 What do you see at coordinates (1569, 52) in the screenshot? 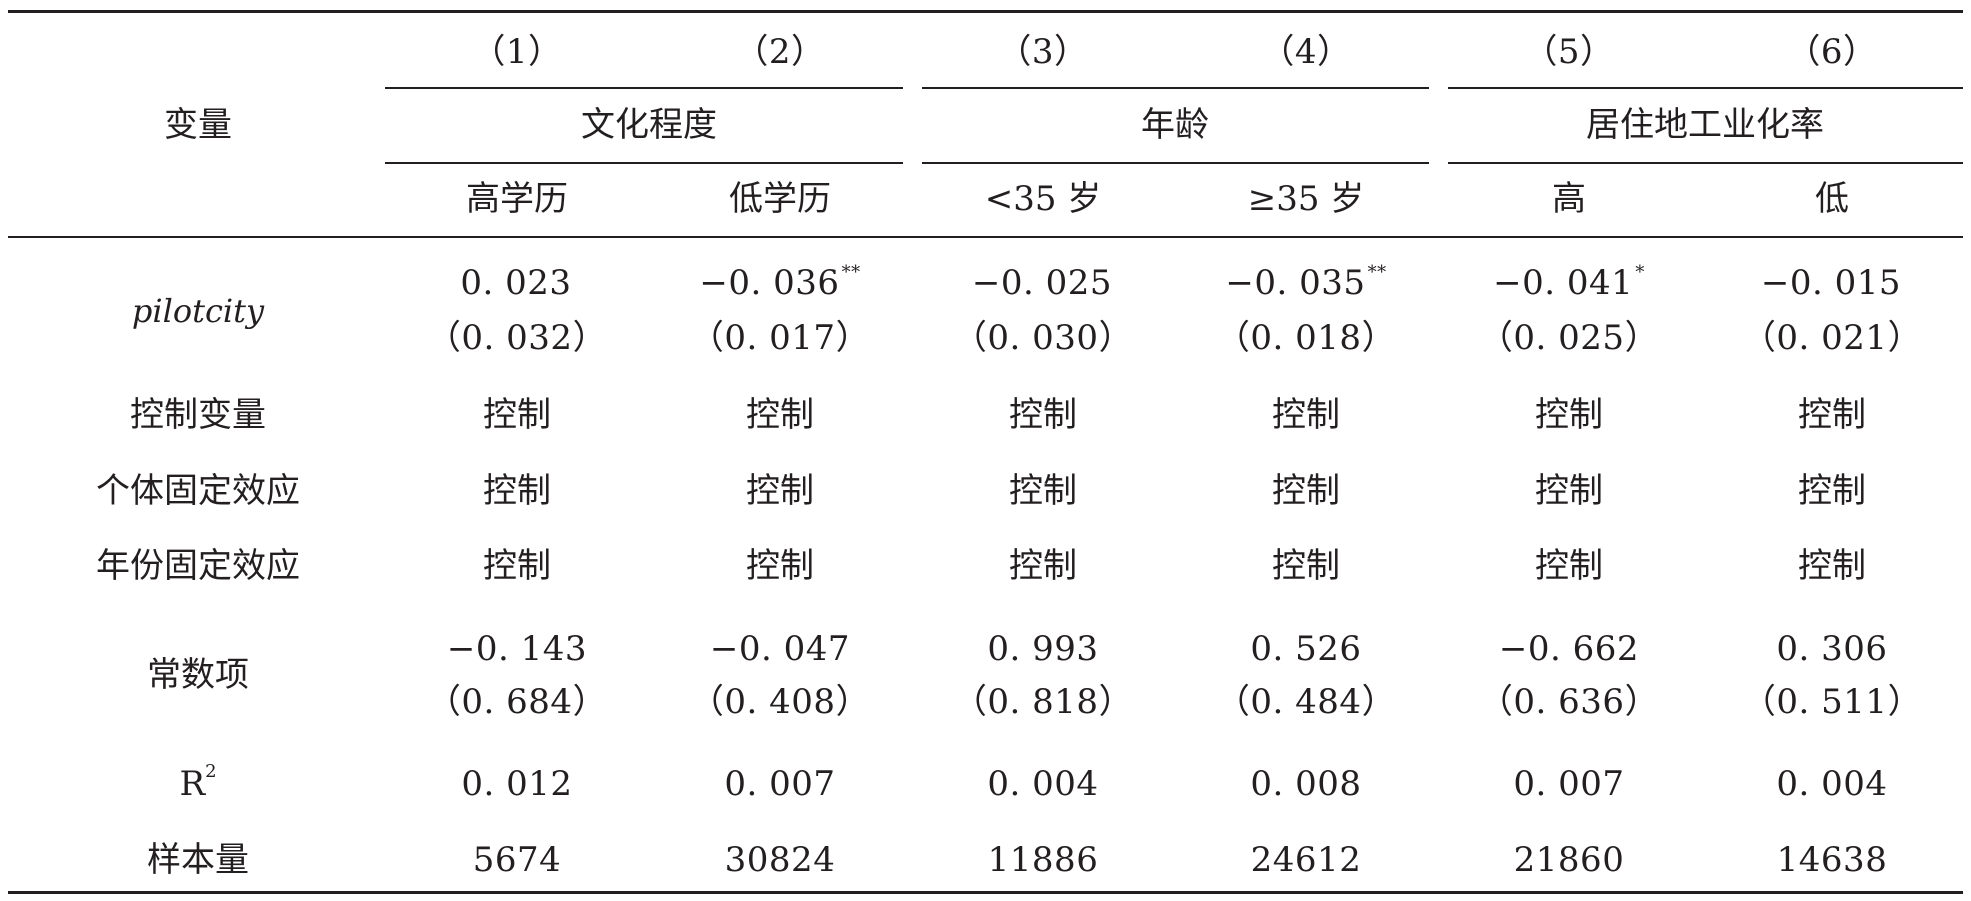
I see `col-number-5: （5）` at bounding box center [1569, 52].